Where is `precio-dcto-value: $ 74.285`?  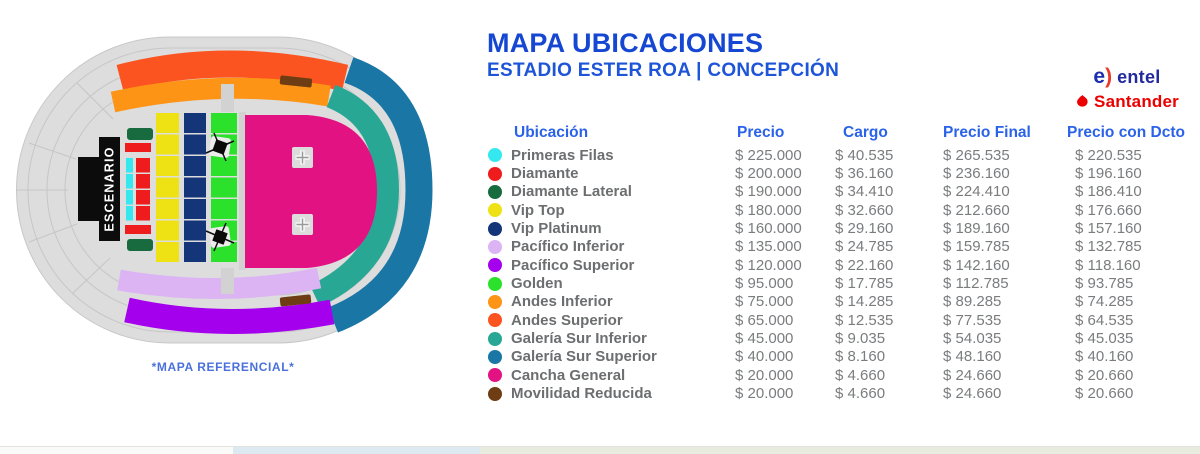 precio-dcto-value: $ 74.285 is located at coordinates (1104, 302).